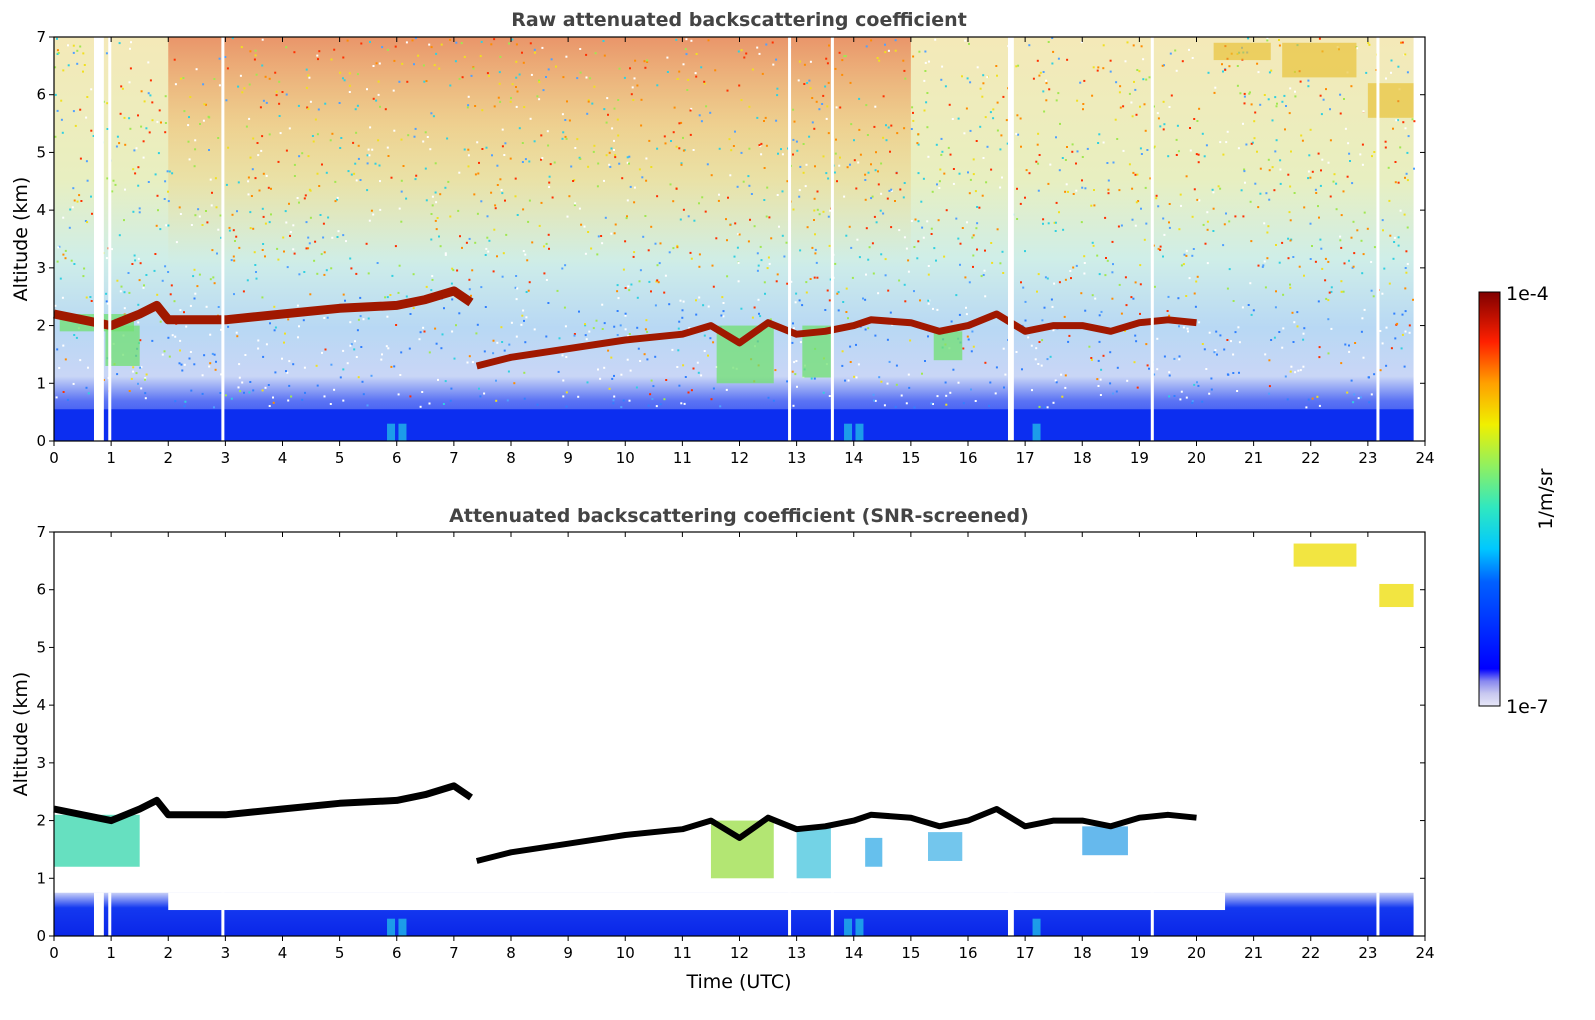  I want to click on top-y-axis-label: Altitude (km), so click(21, 239).